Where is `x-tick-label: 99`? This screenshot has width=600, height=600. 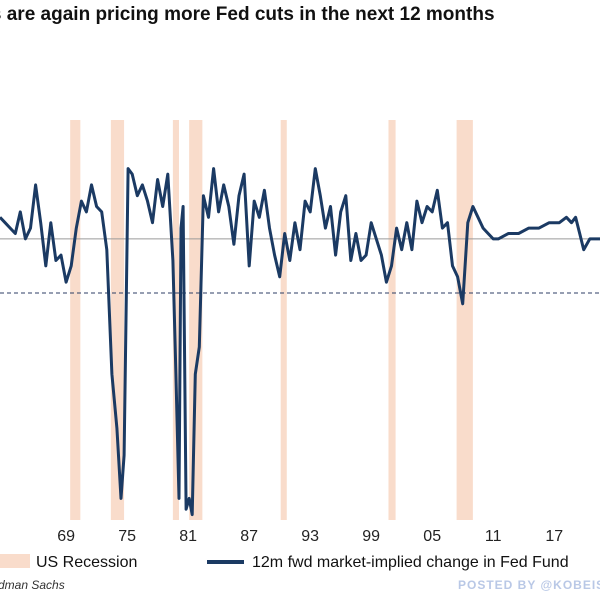
x-tick-label: 99 is located at coordinates (371, 536).